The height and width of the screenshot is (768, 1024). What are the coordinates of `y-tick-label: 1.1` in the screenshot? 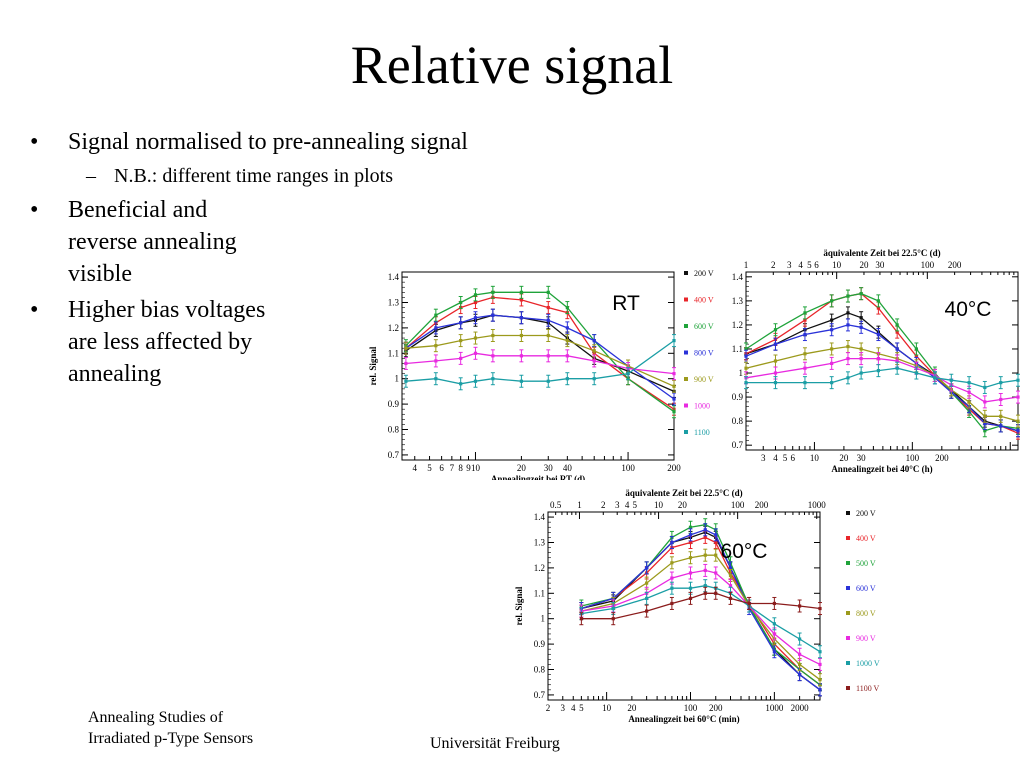 It's located at (393, 353).